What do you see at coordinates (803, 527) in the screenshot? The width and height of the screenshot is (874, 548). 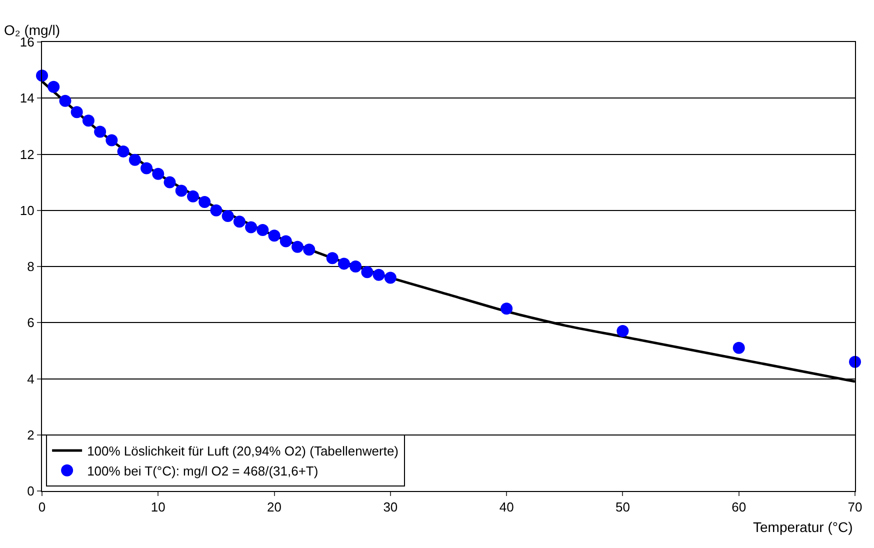 I see `x-axis-title: Temperatur (°C)` at bounding box center [803, 527].